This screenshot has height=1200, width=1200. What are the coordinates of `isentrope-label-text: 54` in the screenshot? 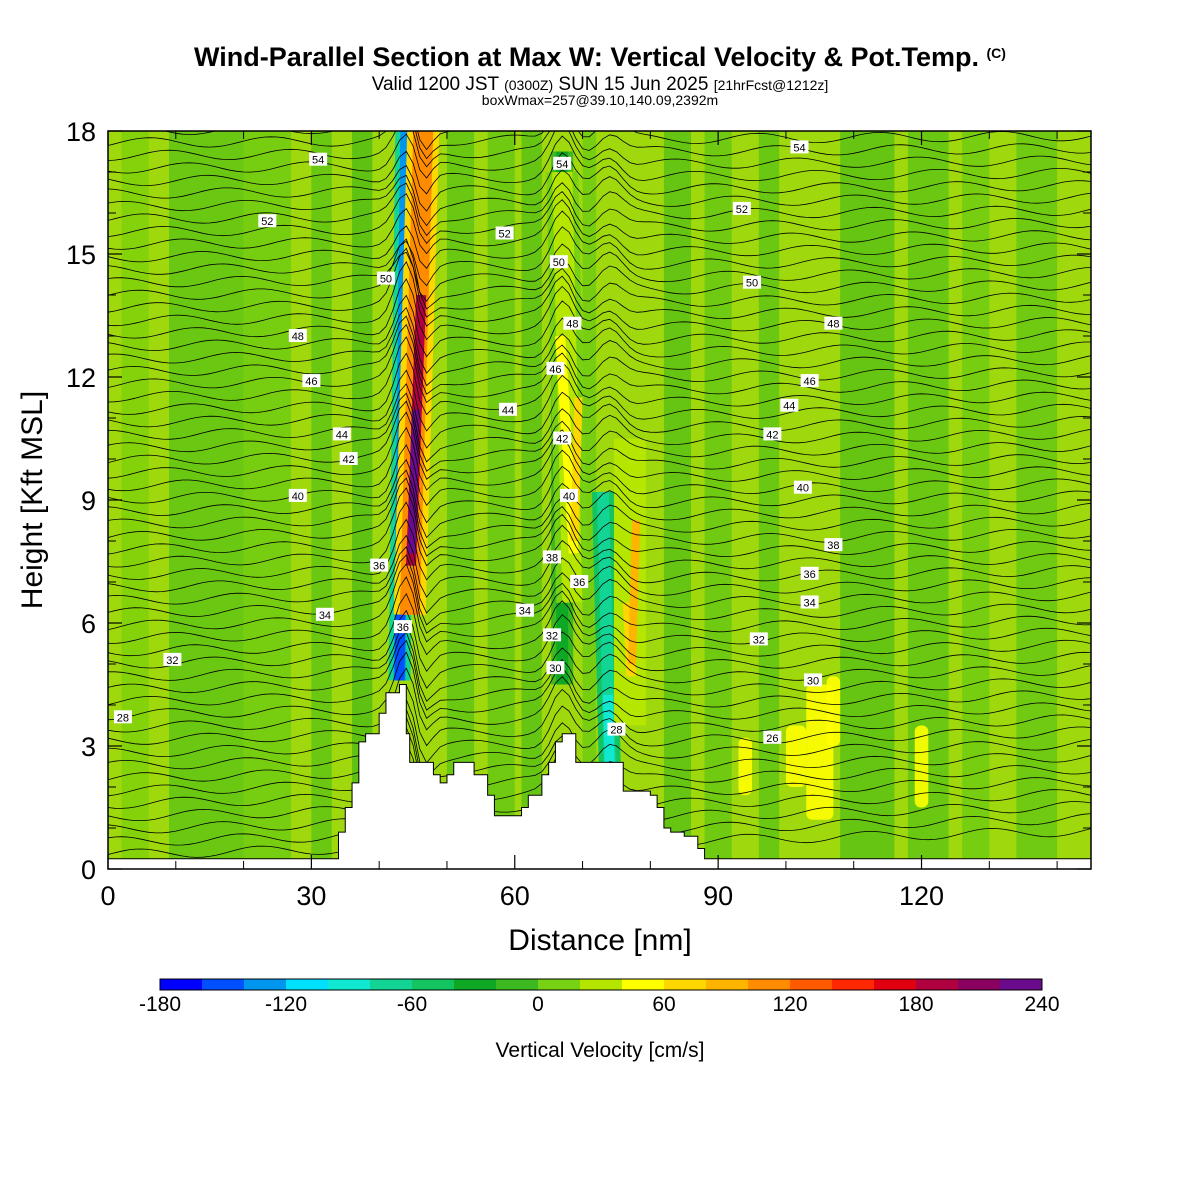 It's located at (799, 148).